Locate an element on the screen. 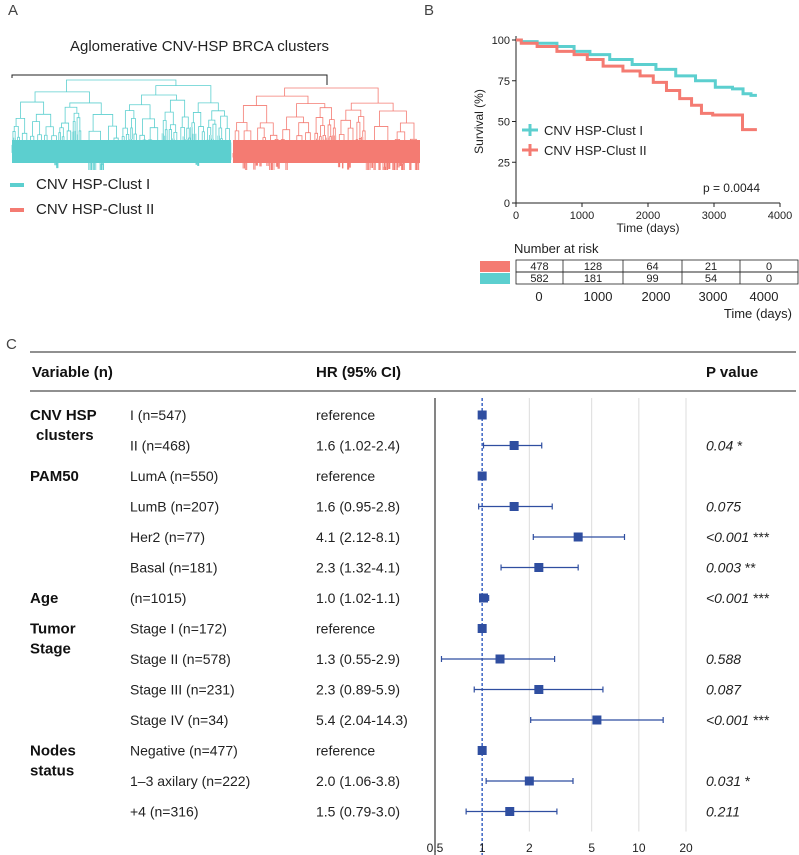 This screenshot has height=855, width=799. km-ytick-label-1: 25 is located at coordinates (504, 163).